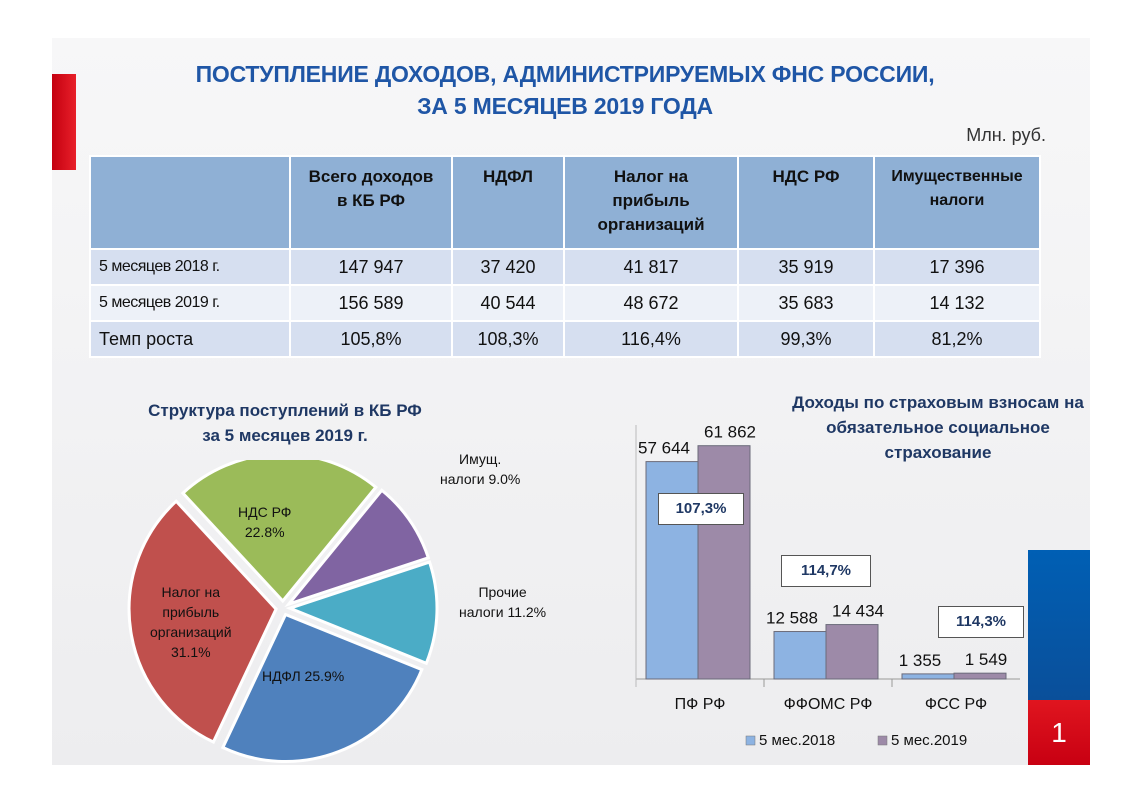 The height and width of the screenshot is (793, 1122). What do you see at coordinates (508, 267) in the screenshot?
I see `table-cell: 37 420` at bounding box center [508, 267].